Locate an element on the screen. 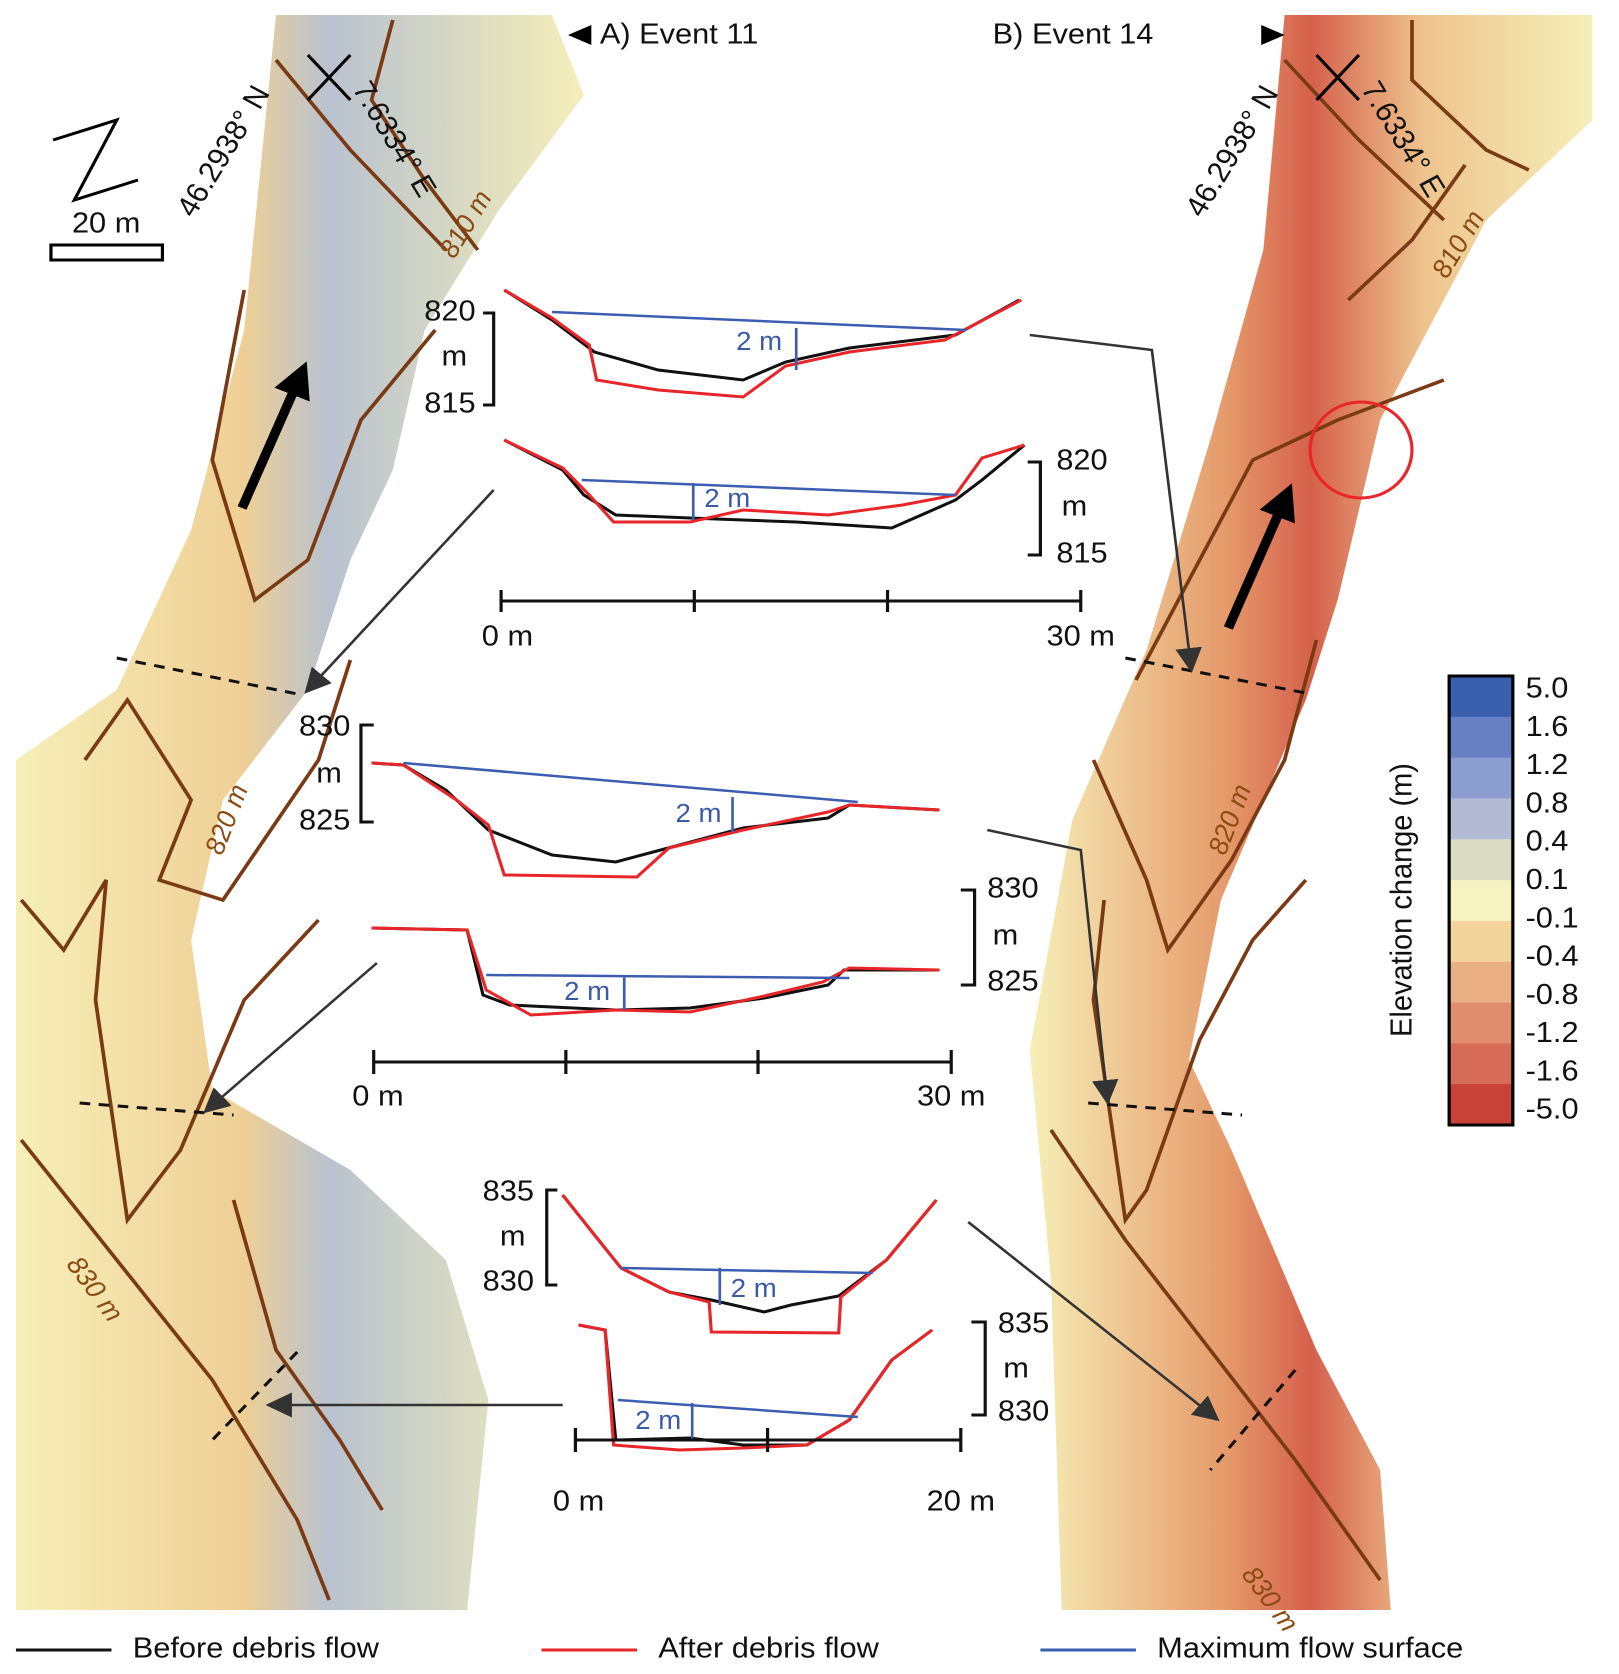  scale-bar-label: 20 m is located at coordinates (106, 223).